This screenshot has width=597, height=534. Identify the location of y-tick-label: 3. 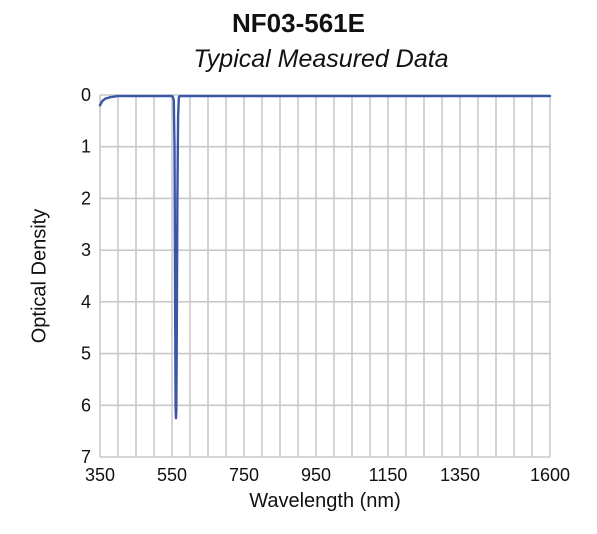
(86, 250).